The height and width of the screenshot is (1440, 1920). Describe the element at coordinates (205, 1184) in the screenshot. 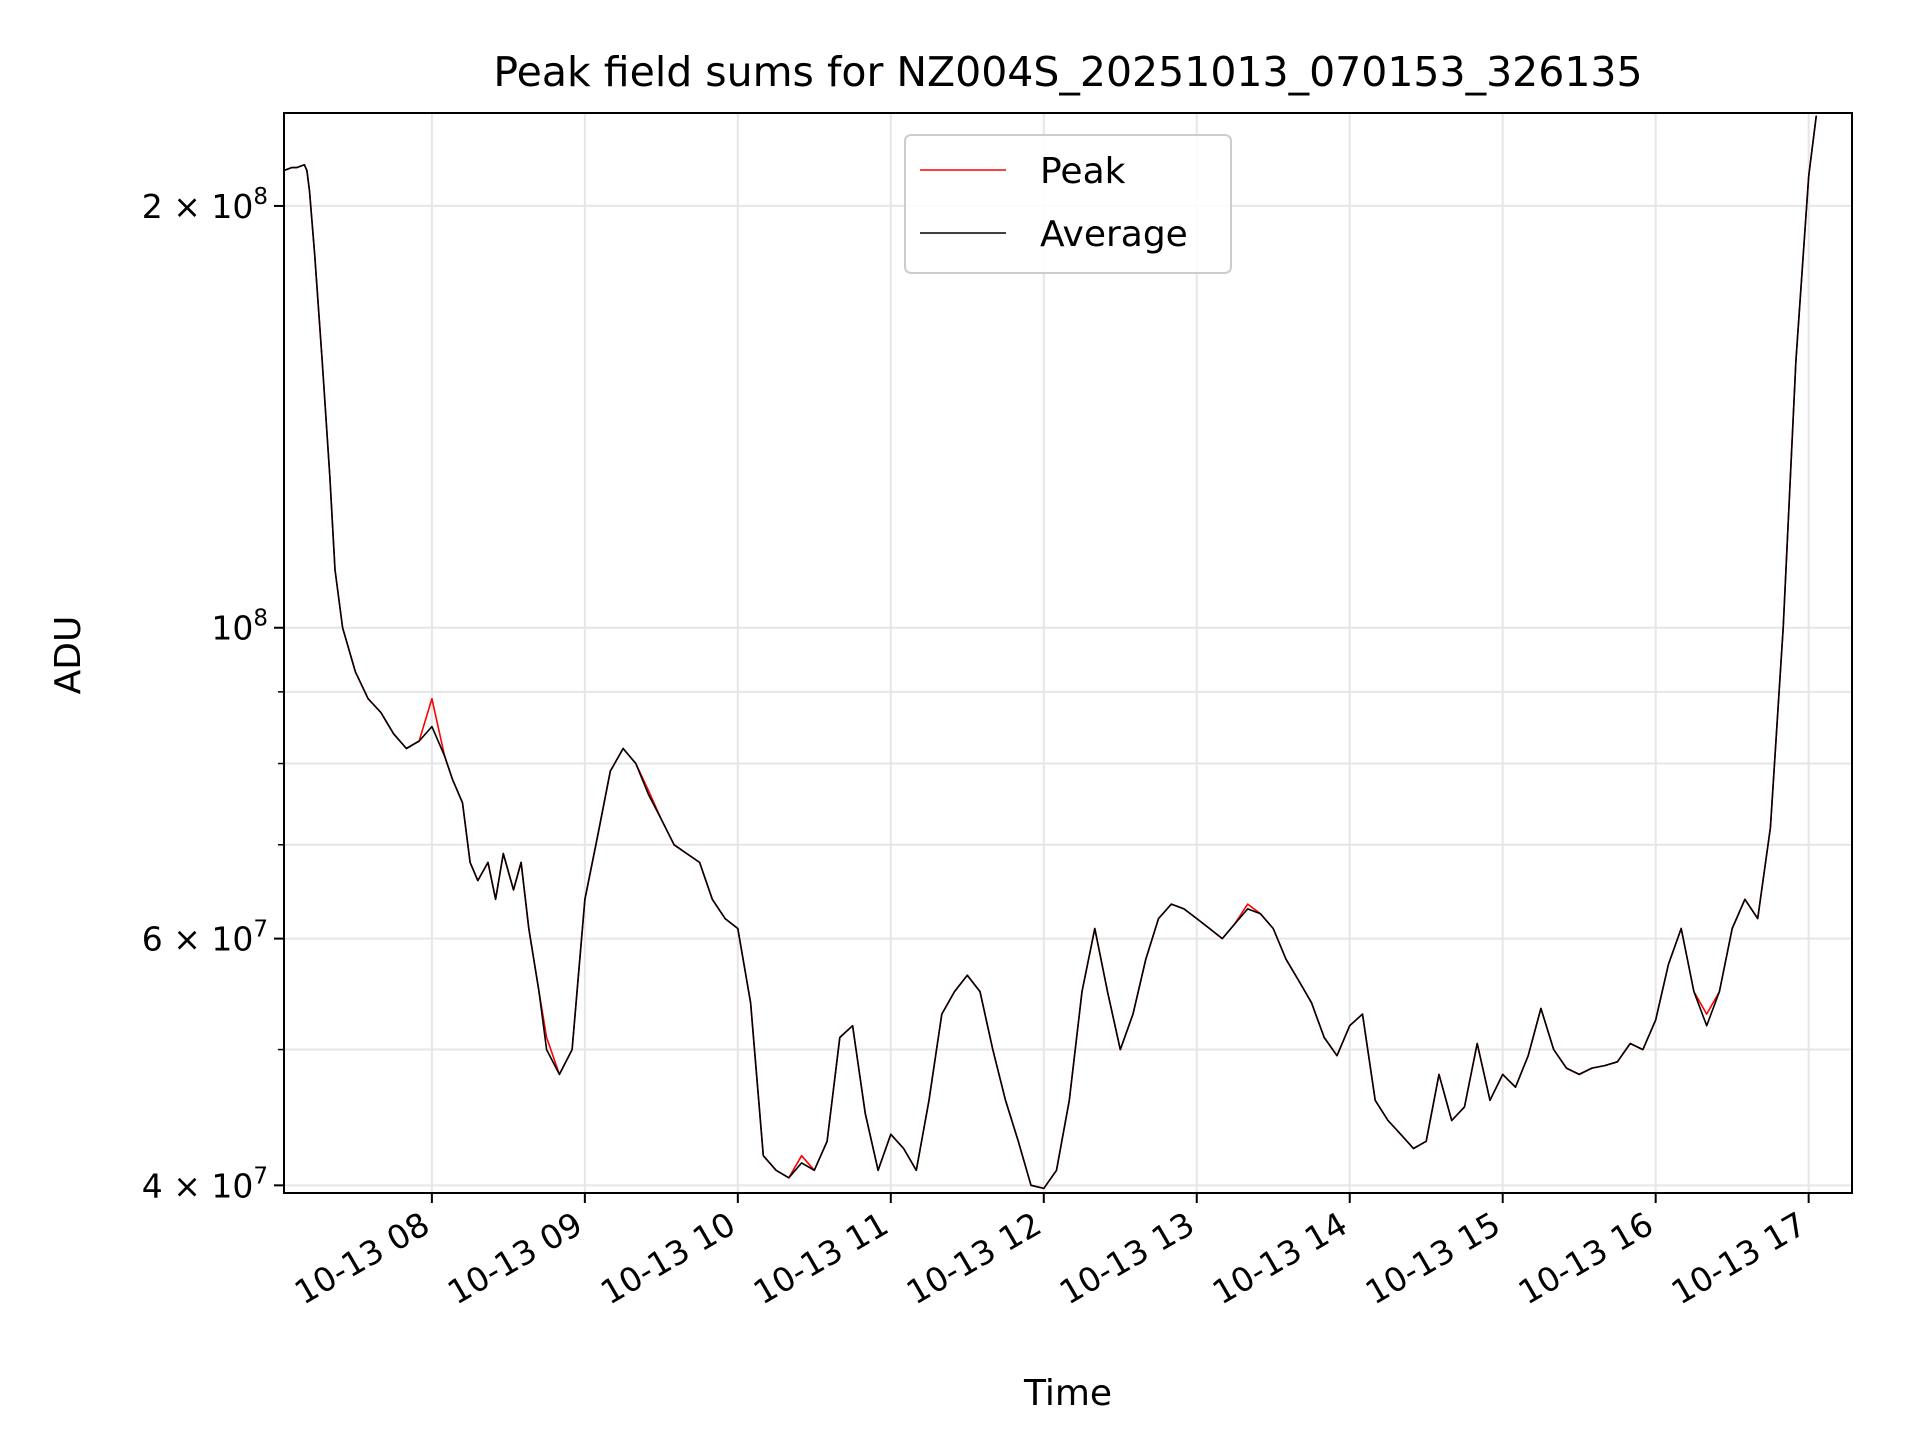

I see `y-tick-label: 4 × 107` at that location.